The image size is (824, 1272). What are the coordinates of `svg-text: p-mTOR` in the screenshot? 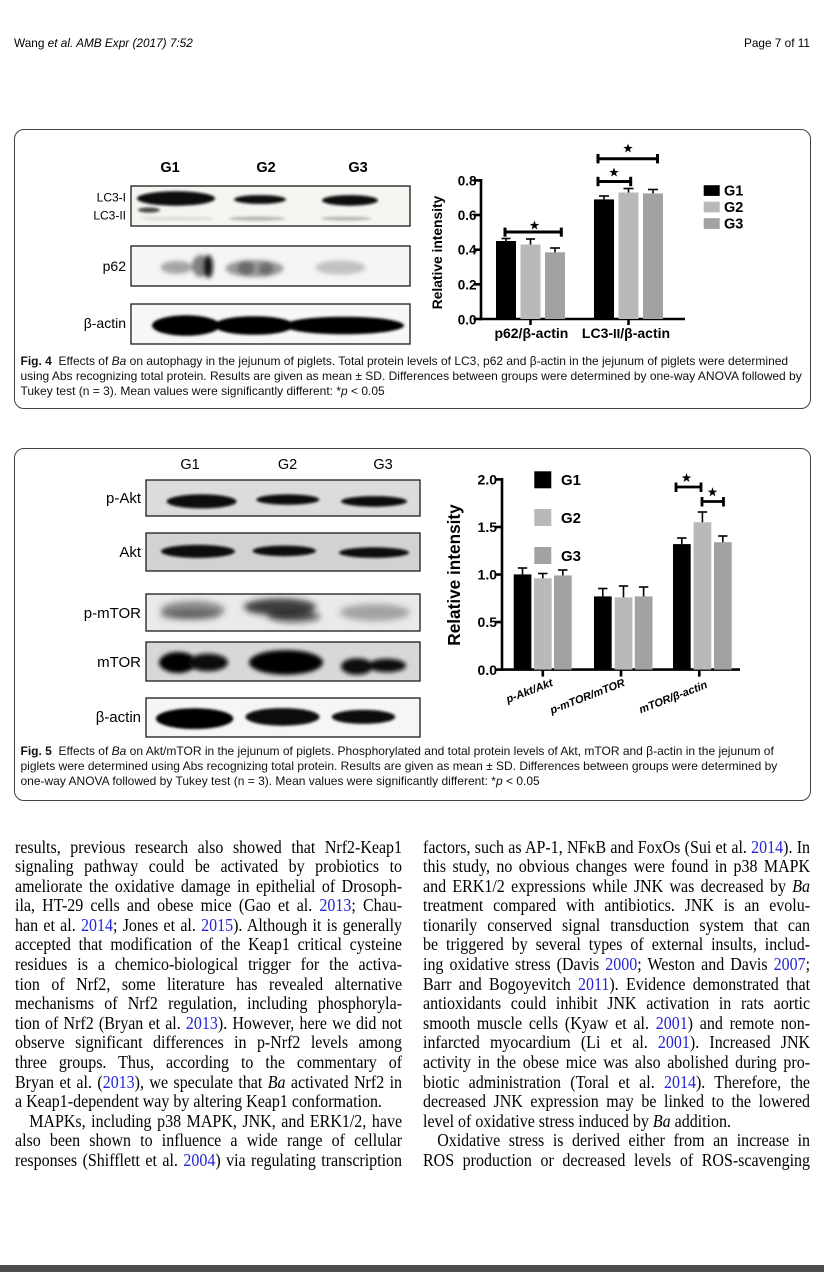 It's located at (111, 613).